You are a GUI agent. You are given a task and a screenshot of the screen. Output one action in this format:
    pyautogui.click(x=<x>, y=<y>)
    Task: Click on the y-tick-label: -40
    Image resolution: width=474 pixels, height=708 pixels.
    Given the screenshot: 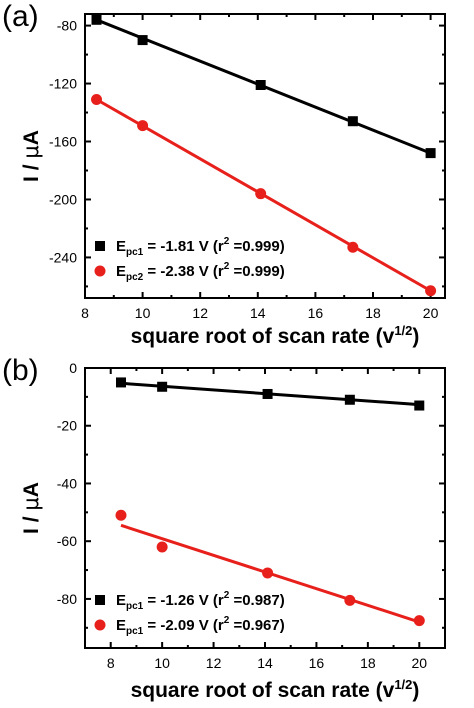 What is the action you would take?
    pyautogui.click(x=67, y=483)
    